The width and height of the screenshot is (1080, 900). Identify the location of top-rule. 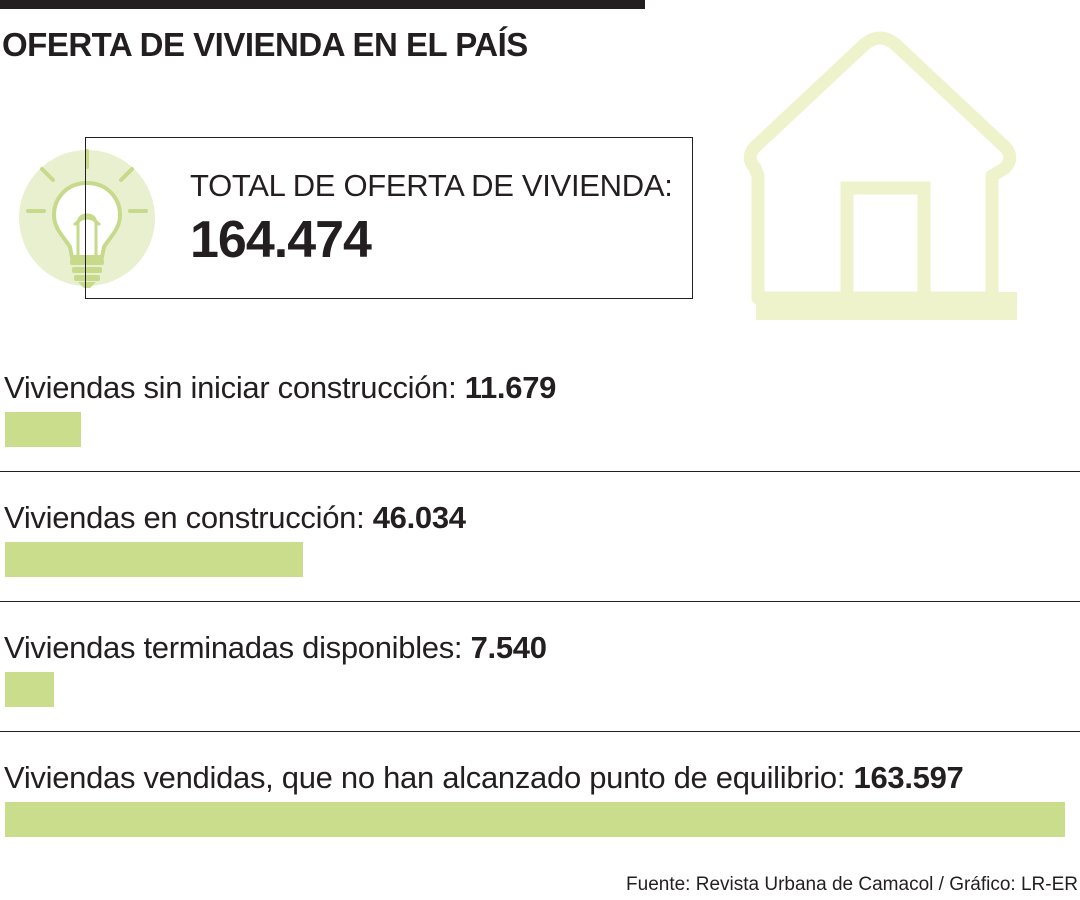
(322, 4).